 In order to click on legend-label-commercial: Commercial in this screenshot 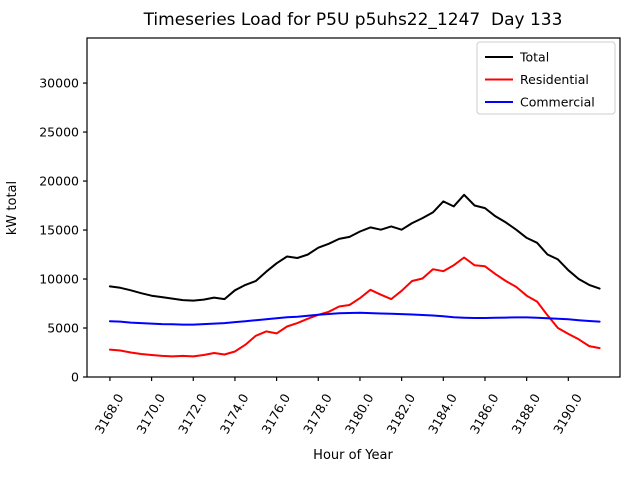, I will do `click(557, 102)`.